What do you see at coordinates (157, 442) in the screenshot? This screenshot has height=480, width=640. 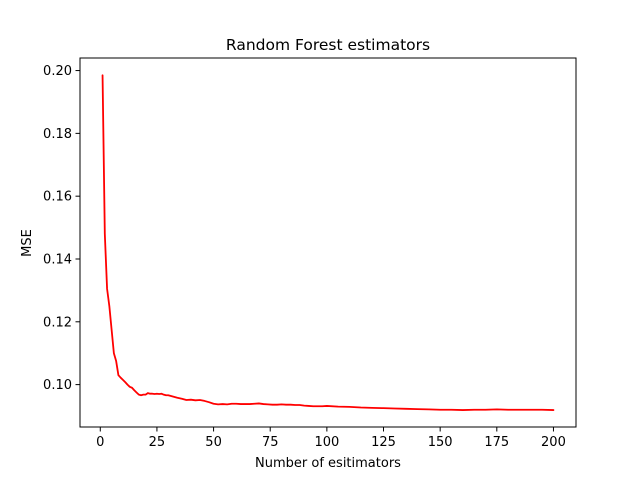 I see `x-tick-label: 25` at bounding box center [157, 442].